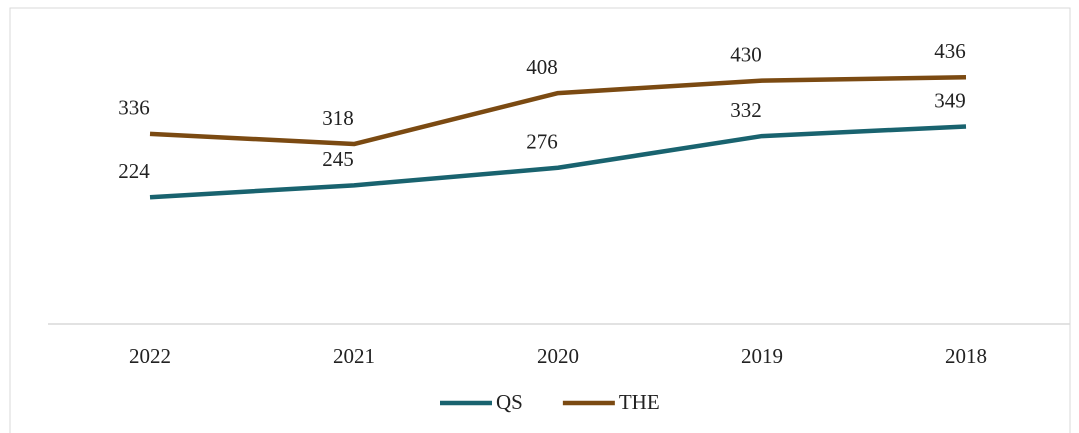 Image resolution: width=1079 pixels, height=433 pixels. What do you see at coordinates (354, 356) in the screenshot?
I see `x-tick-label: 2021` at bounding box center [354, 356].